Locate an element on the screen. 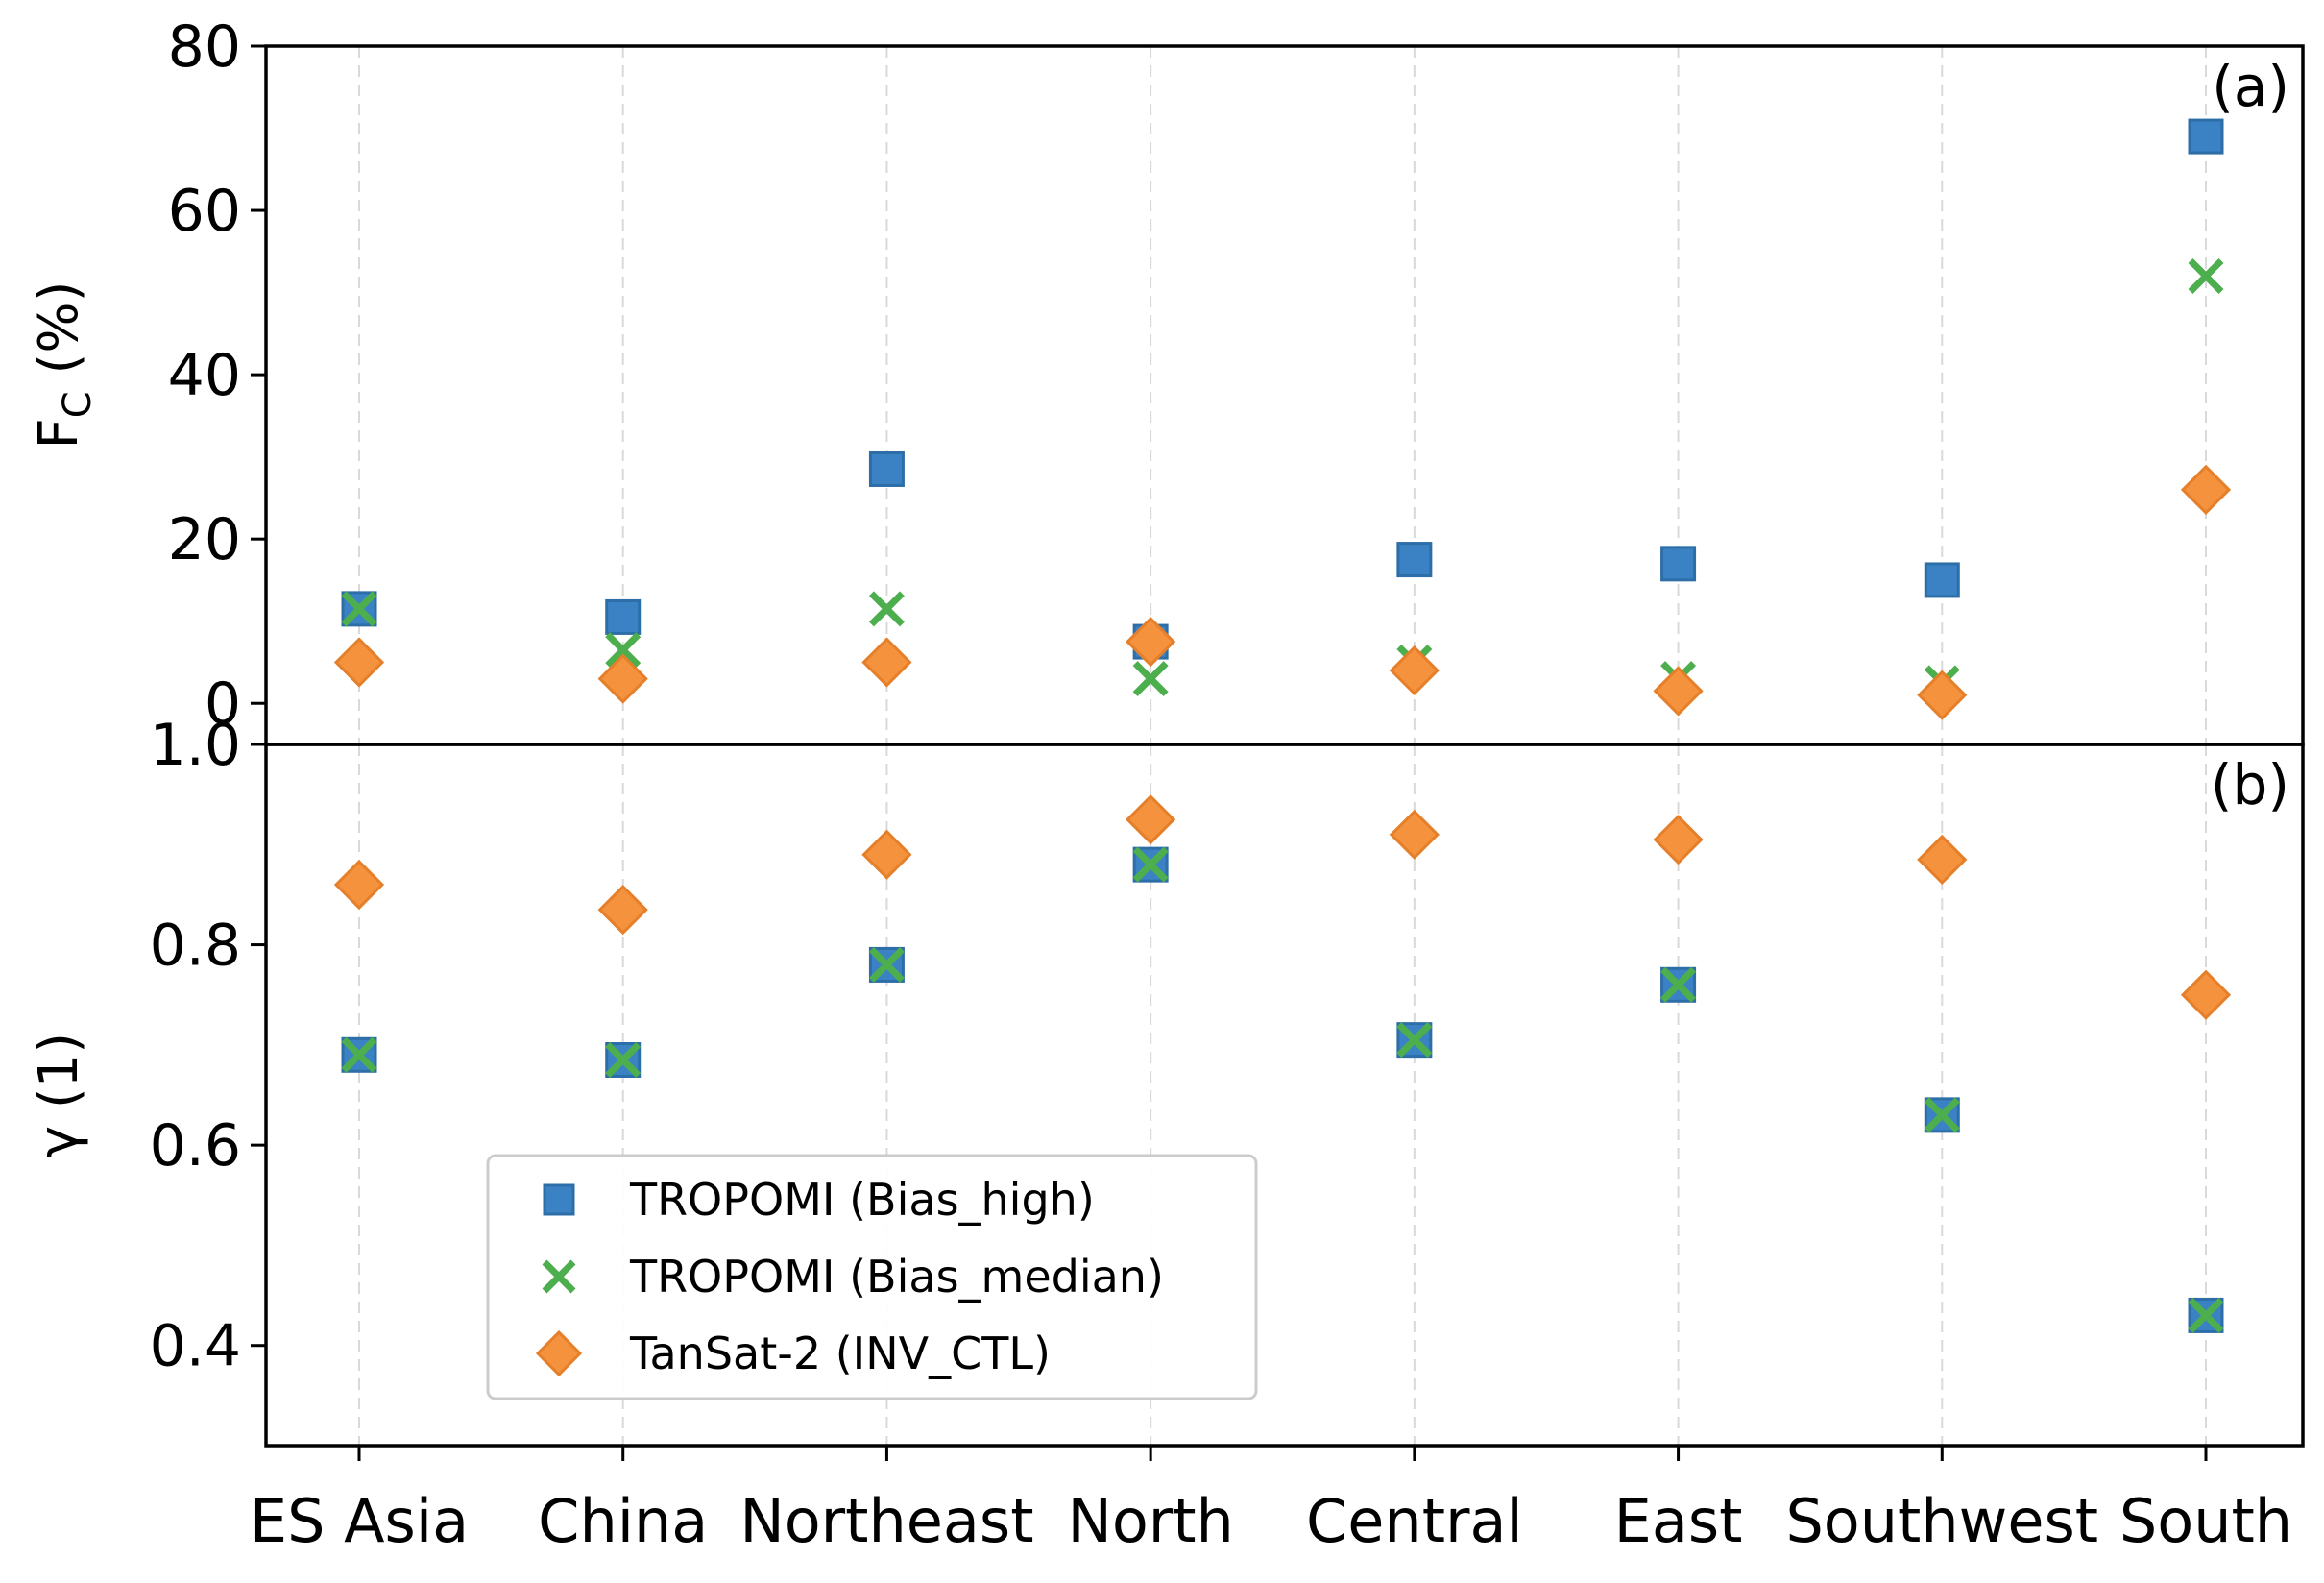 The width and height of the screenshot is (2324, 1583). category-label-5: East is located at coordinates (1678, 1521).